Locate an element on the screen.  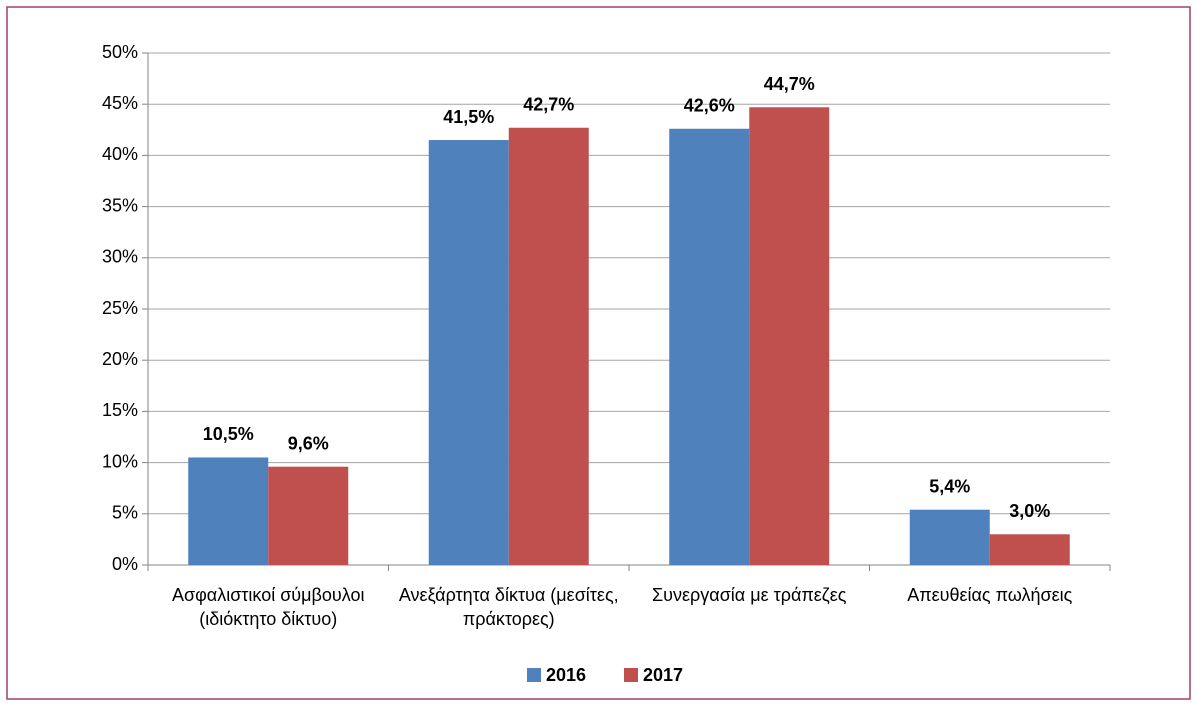
y-tick-label: 5% is located at coordinates (125, 513).